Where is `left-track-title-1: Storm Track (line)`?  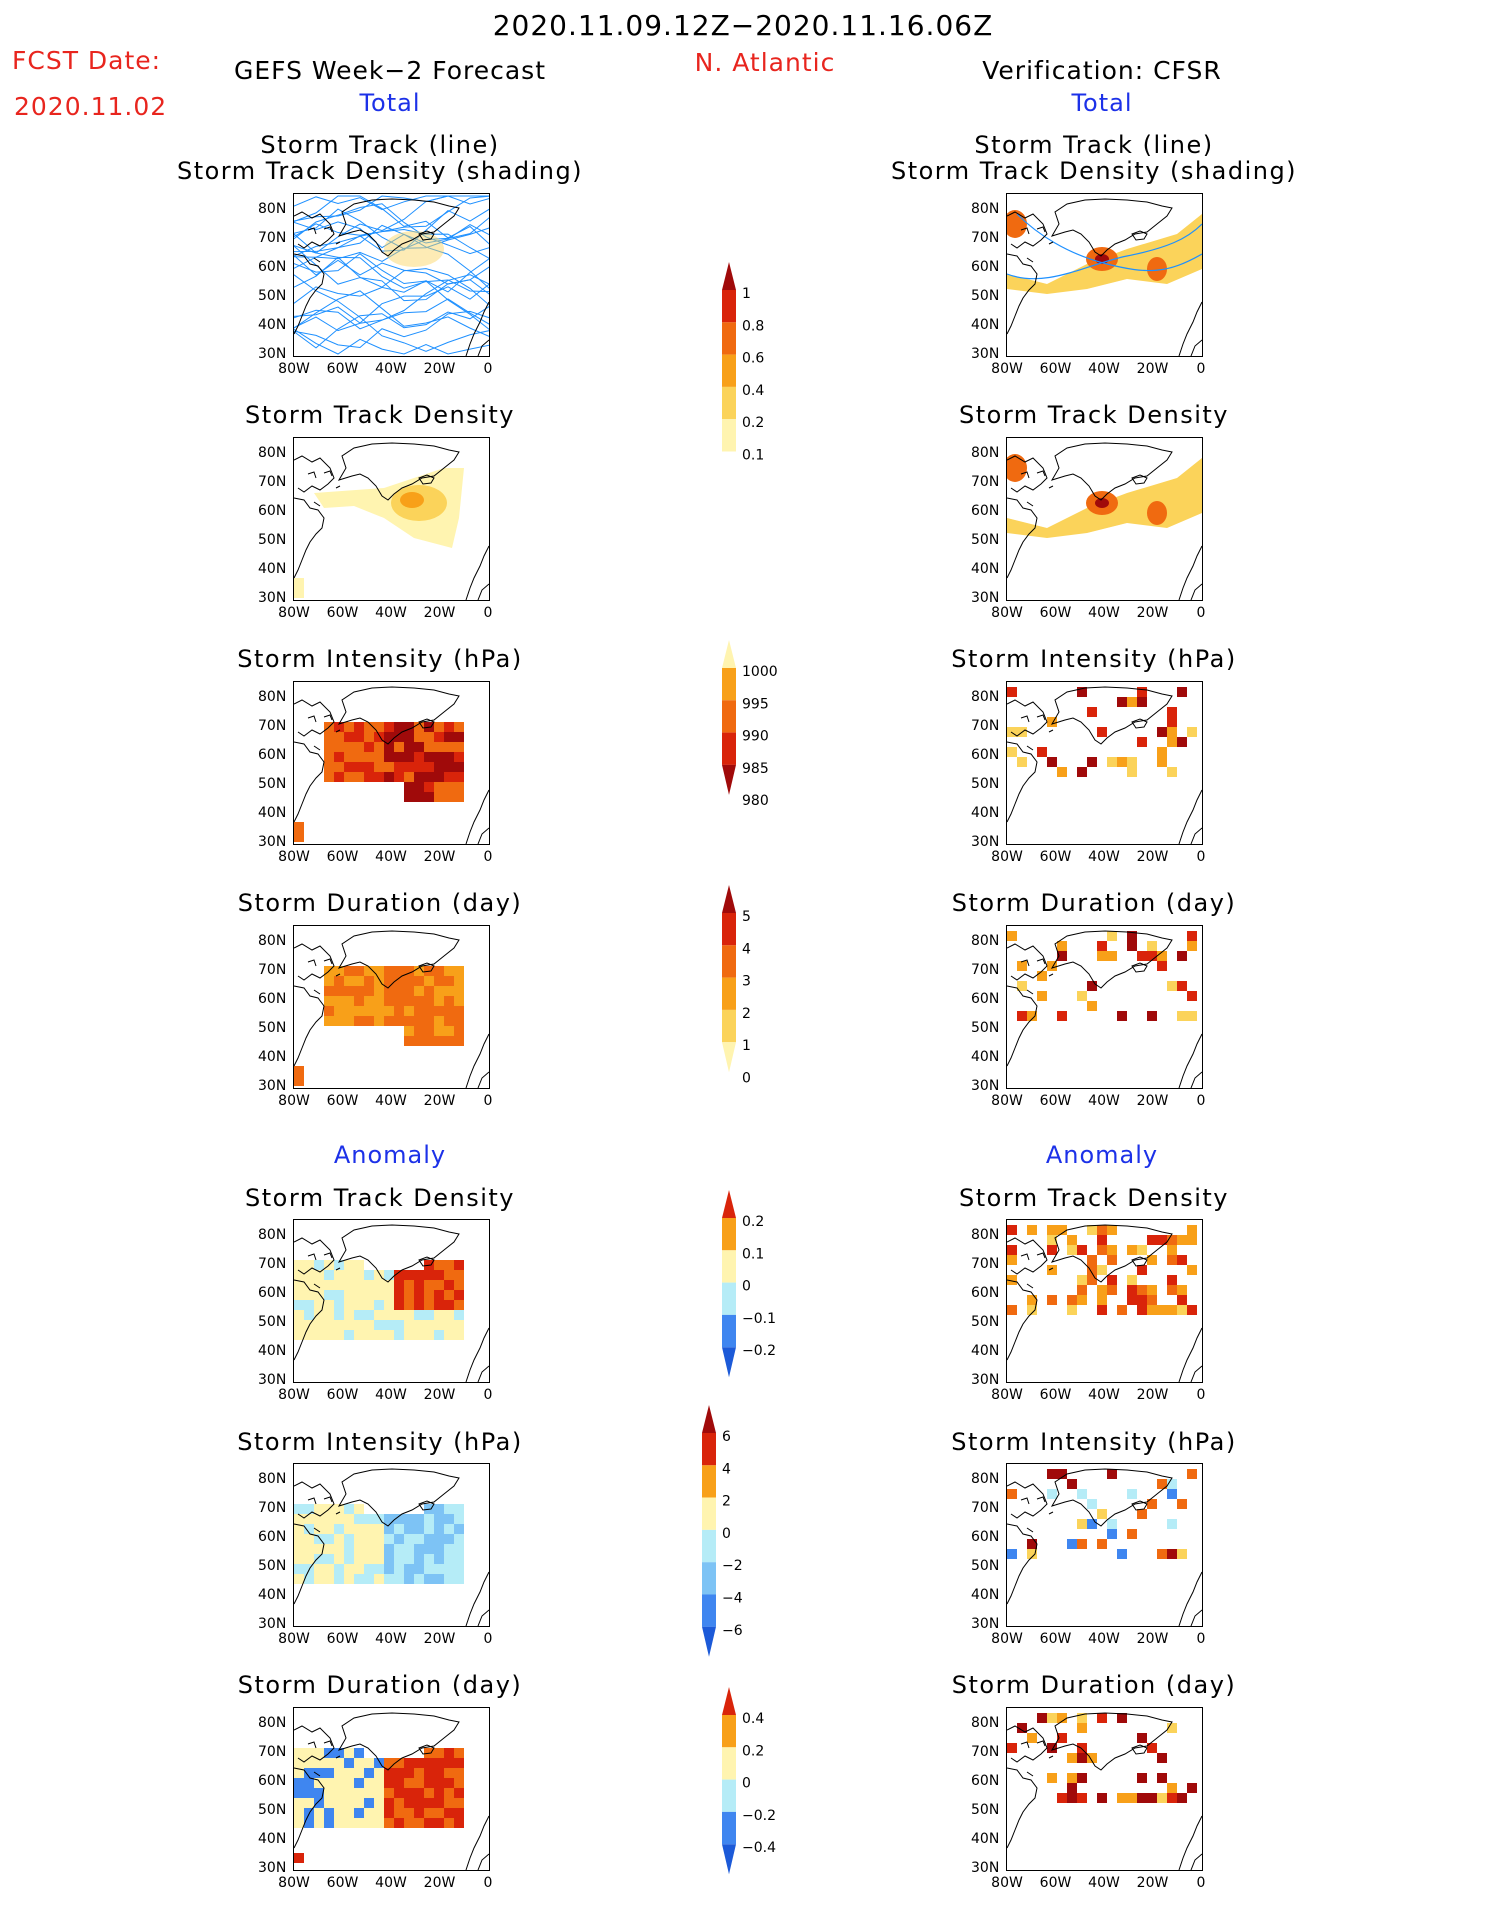
left-track-title-1: Storm Track (line) is located at coordinates (380, 145).